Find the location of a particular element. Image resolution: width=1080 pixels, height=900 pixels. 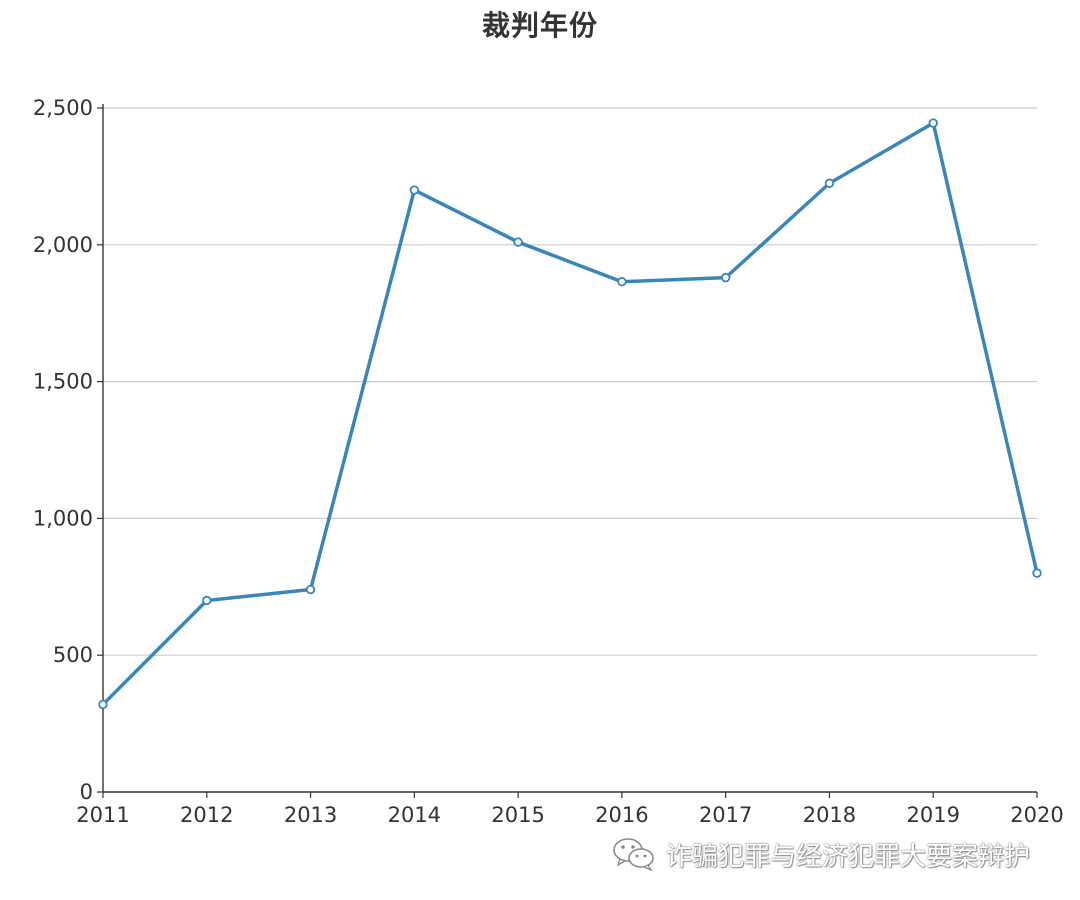

x-tick-label: 2019 is located at coordinates (932, 815).